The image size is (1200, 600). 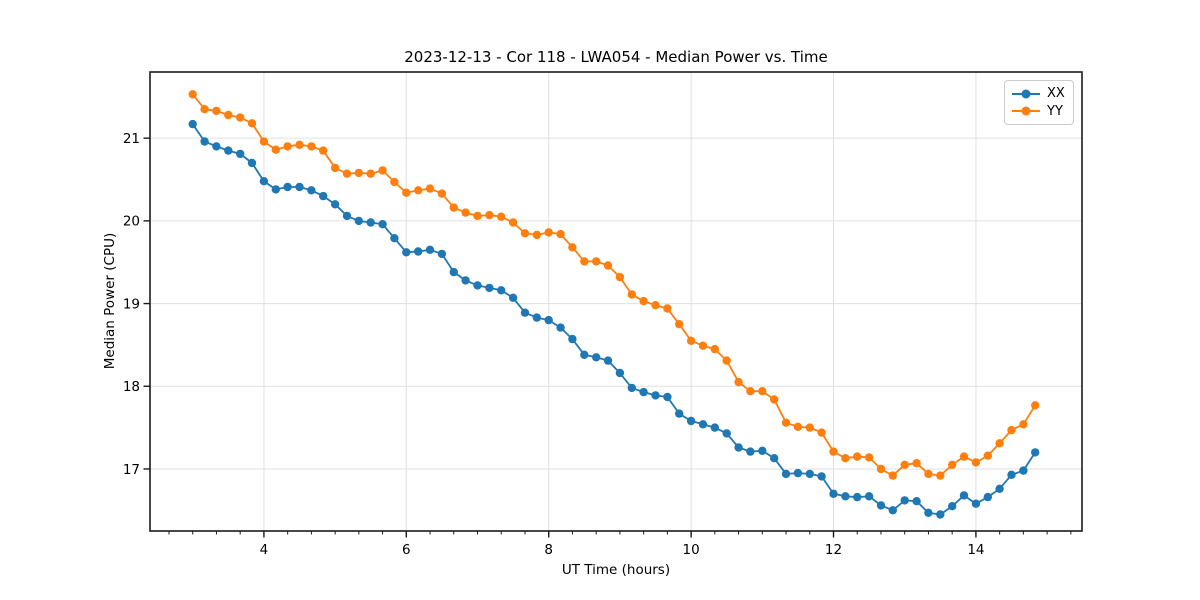 I want to click on x-tick-label: 4, so click(x=264, y=550).